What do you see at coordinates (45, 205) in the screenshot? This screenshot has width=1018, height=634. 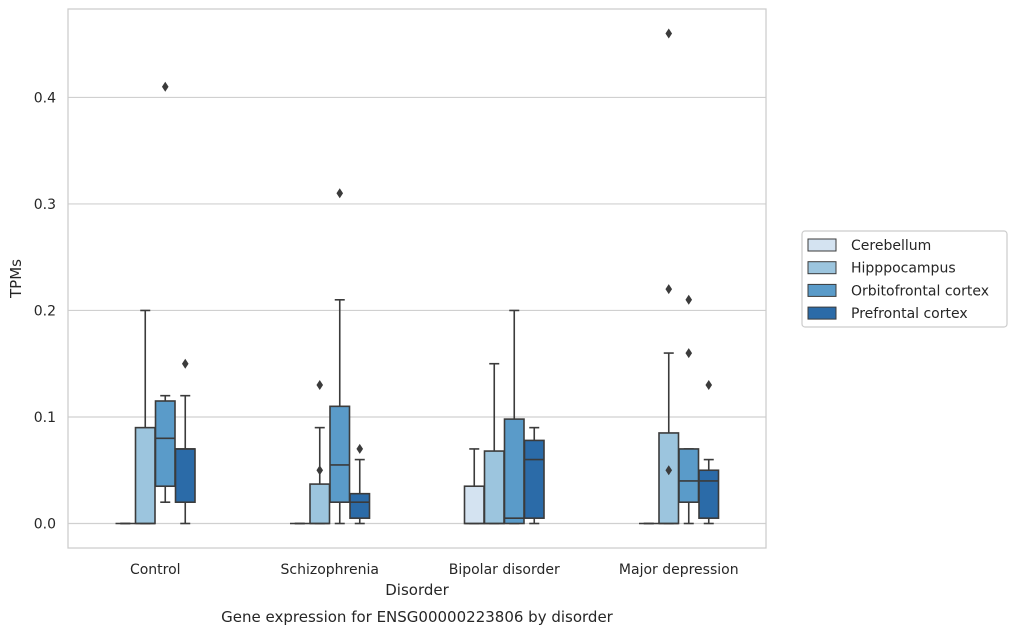 I see `y-tick-label: 0.3` at bounding box center [45, 205].